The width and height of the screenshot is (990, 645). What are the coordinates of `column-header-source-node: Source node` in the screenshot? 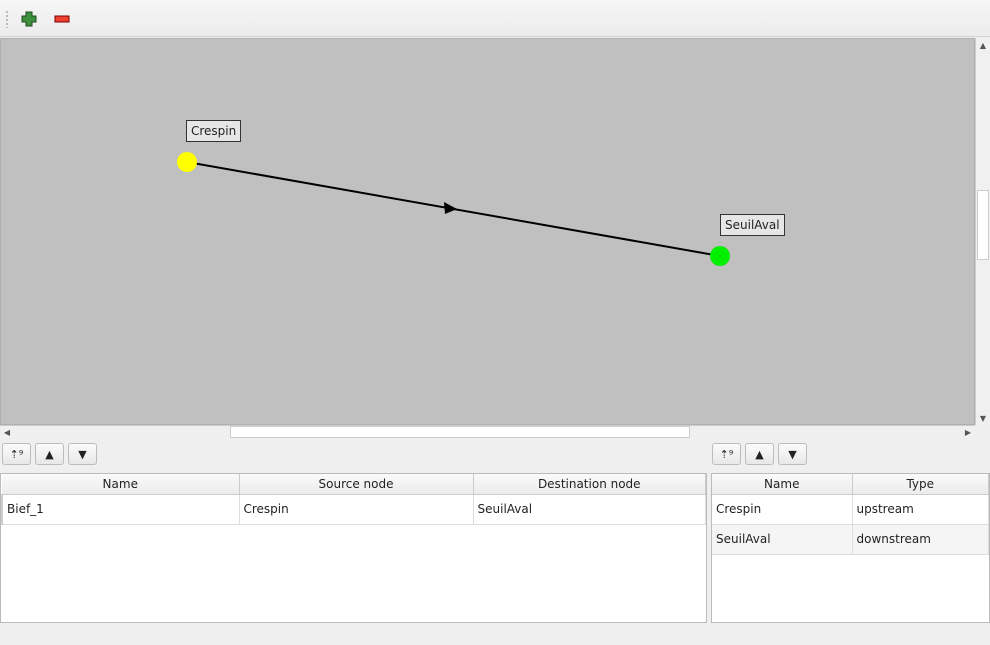 It's located at (356, 484).